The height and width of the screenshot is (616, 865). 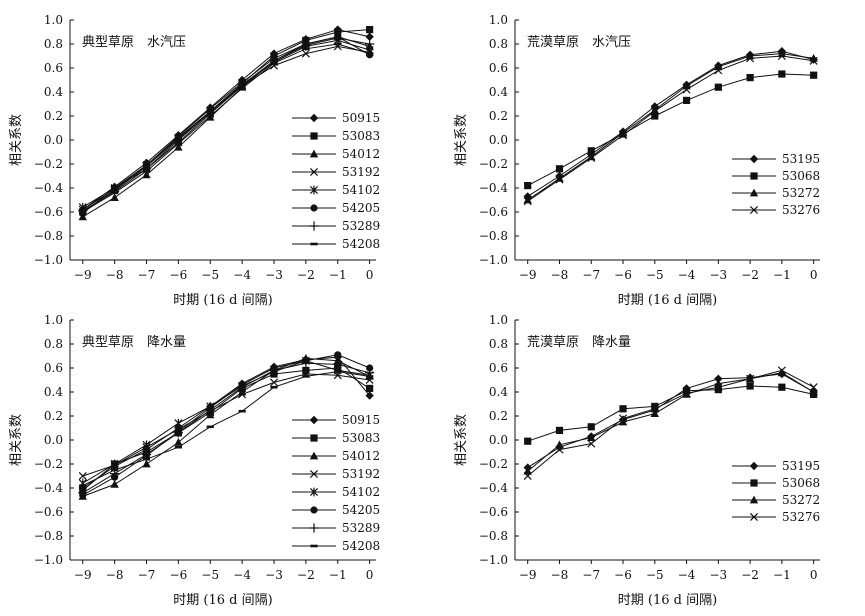 What do you see at coordinates (776, 500) in the screenshot?
I see `legend-item: 53272` at bounding box center [776, 500].